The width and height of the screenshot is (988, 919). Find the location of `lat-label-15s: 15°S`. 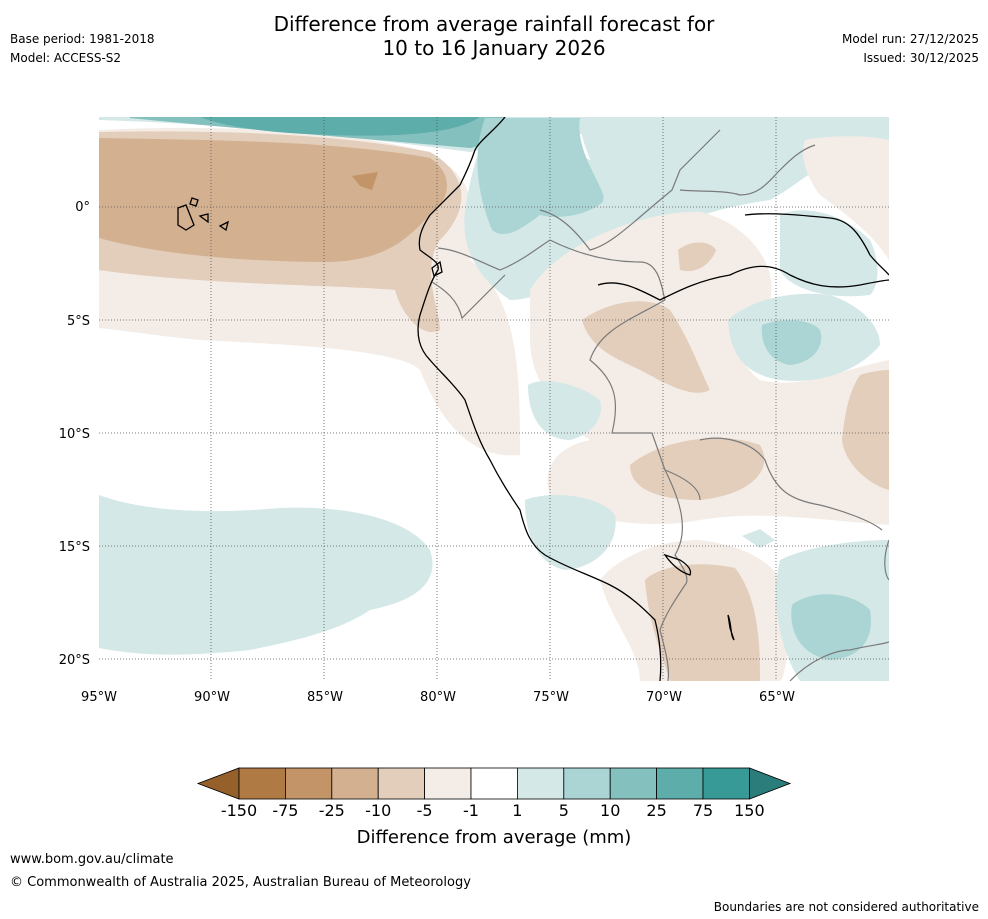

lat-label-15s: 15°S is located at coordinates (74, 547).